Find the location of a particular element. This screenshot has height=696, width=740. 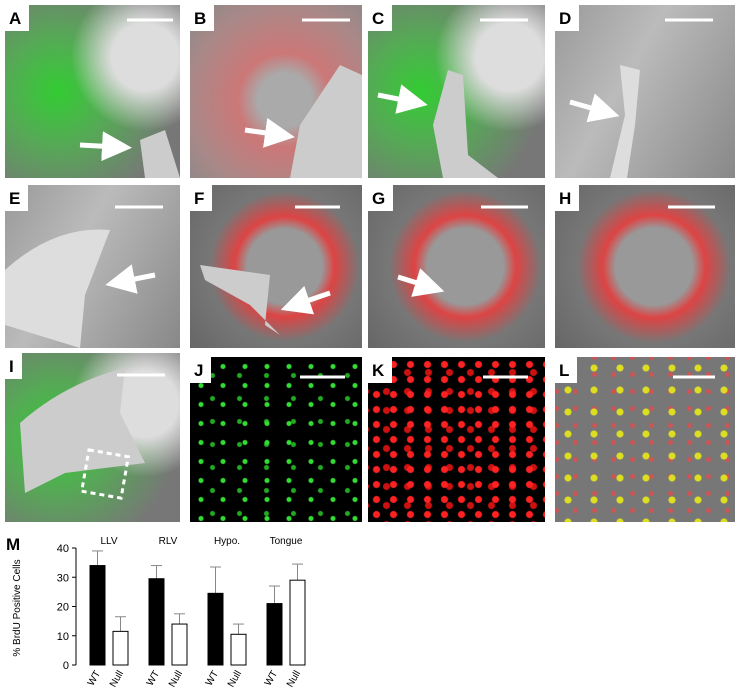

panel: I is located at coordinates (92, 437).